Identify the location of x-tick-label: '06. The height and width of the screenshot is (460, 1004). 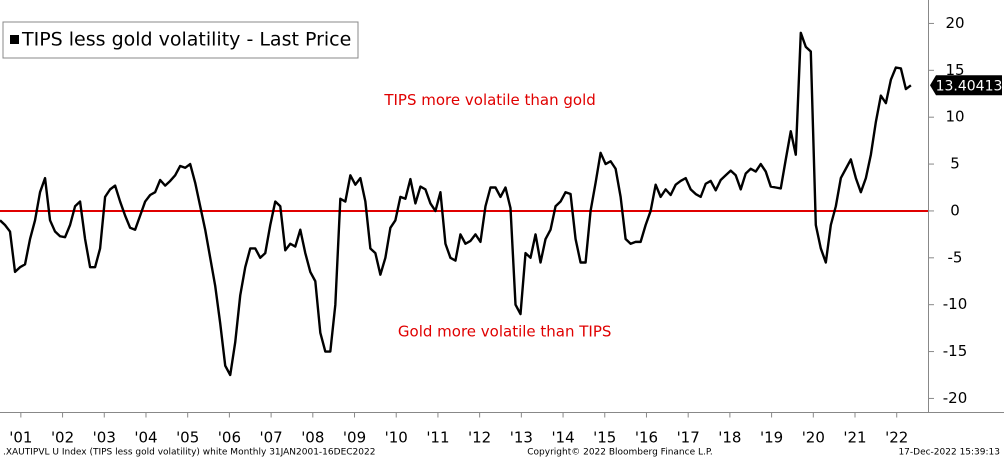
(229, 438).